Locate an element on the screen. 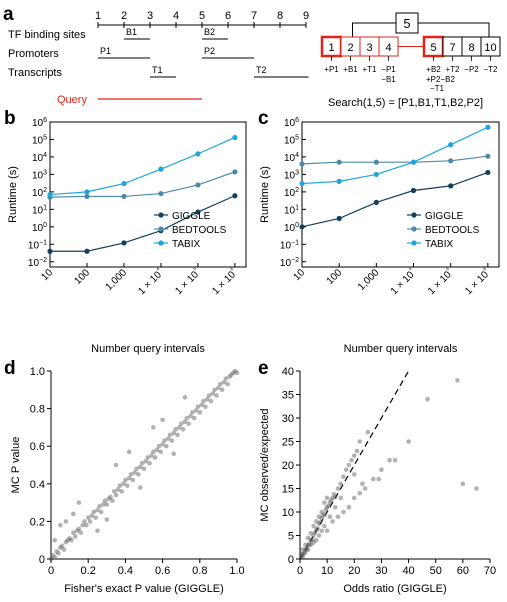 The image size is (507, 602). y-tick-label: 10¹ is located at coordinates (291, 210).